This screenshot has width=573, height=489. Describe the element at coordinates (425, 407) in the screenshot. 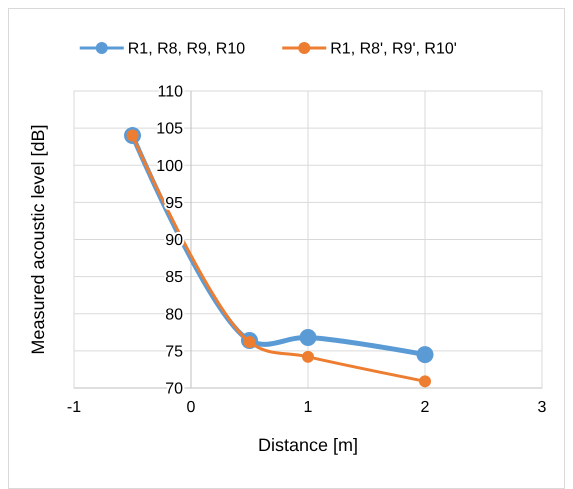

I see `x-tick-label: 2` at that location.